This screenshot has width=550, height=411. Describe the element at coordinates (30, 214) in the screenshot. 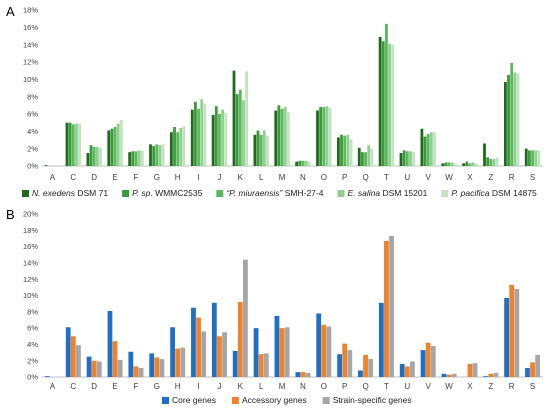

I see `y-tick-label: 20%` at that location.